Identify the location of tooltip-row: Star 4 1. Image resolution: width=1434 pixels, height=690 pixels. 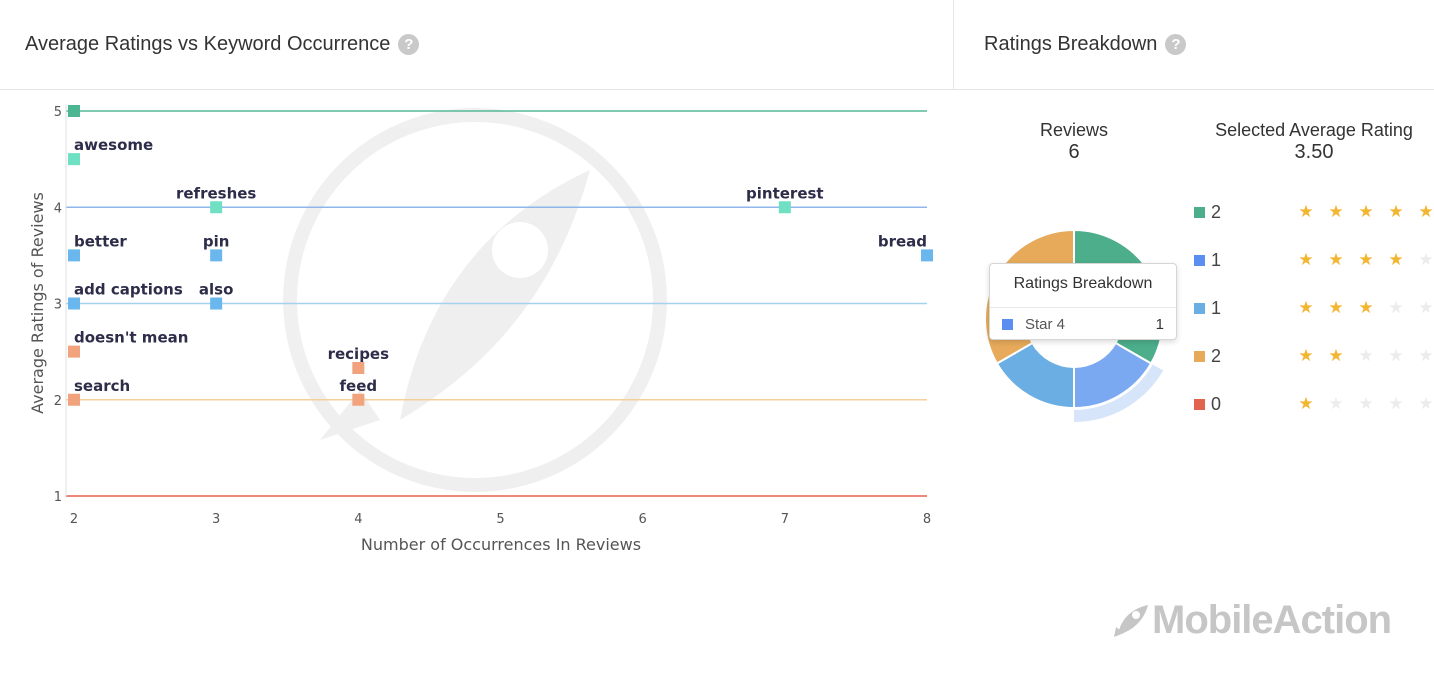
(1083, 324).